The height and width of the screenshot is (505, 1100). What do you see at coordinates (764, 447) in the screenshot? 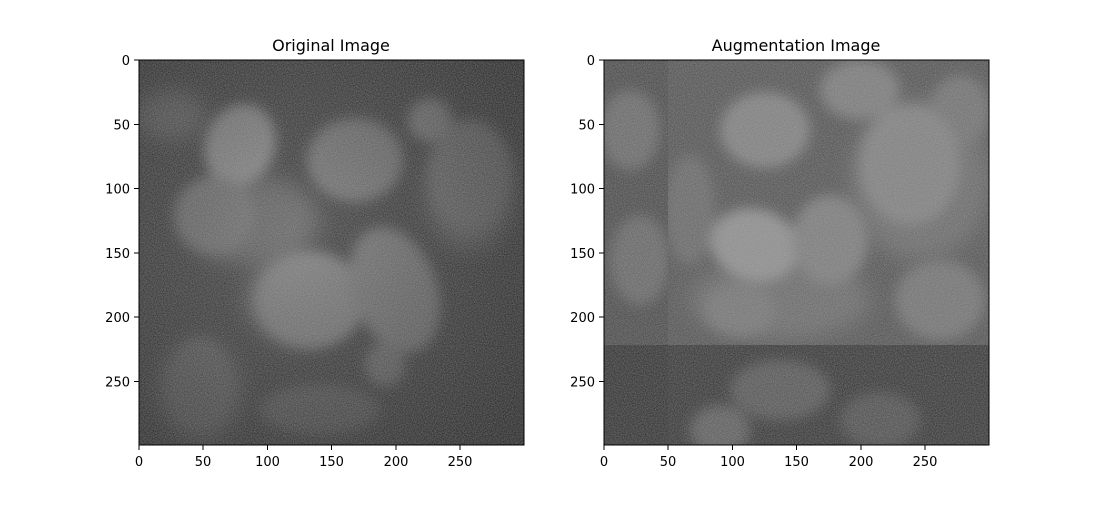
I see `augmentation-x-axis` at bounding box center [764, 447].